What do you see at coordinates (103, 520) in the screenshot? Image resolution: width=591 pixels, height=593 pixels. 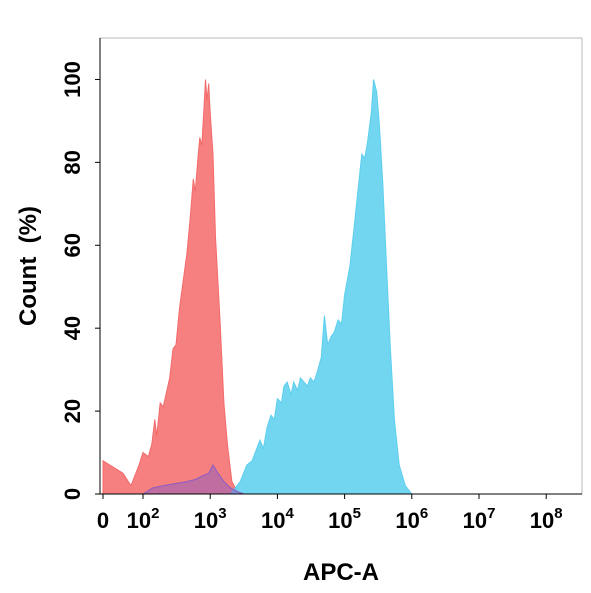 I see `x-tick-label: 0` at bounding box center [103, 520].